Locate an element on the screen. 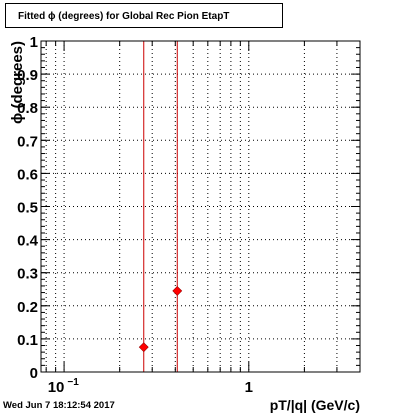  y-tick-label: 0.6 is located at coordinates (27, 174).